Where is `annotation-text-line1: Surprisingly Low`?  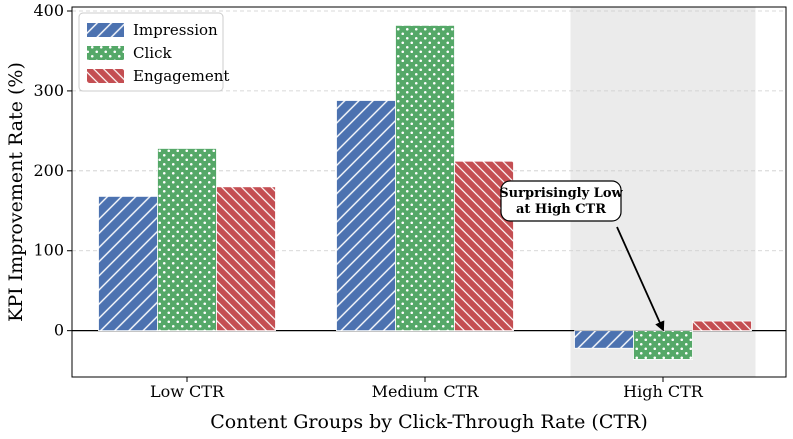 annotation-text-line1: Surprisingly Low is located at coordinates (561, 193).